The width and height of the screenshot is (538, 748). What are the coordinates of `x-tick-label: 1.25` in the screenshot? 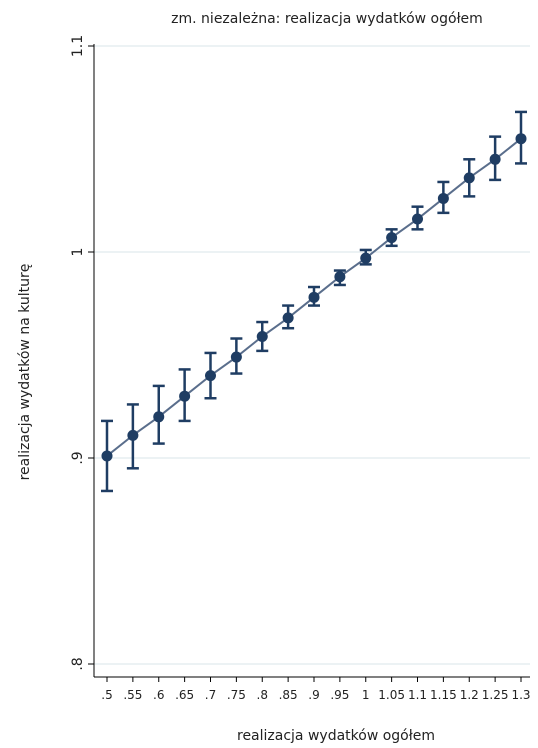 It's located at (495, 695).